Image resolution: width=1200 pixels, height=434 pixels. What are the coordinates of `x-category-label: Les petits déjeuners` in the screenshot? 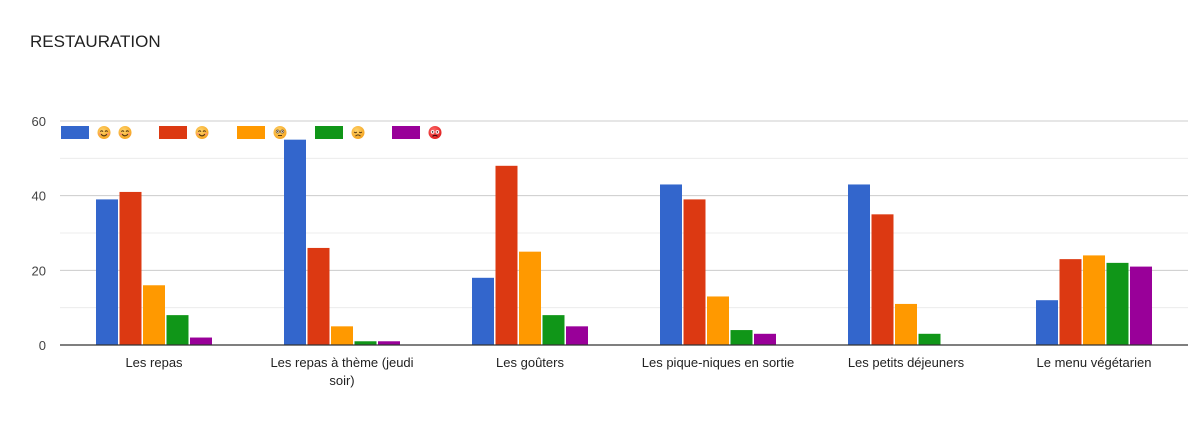 It's located at (906, 362).